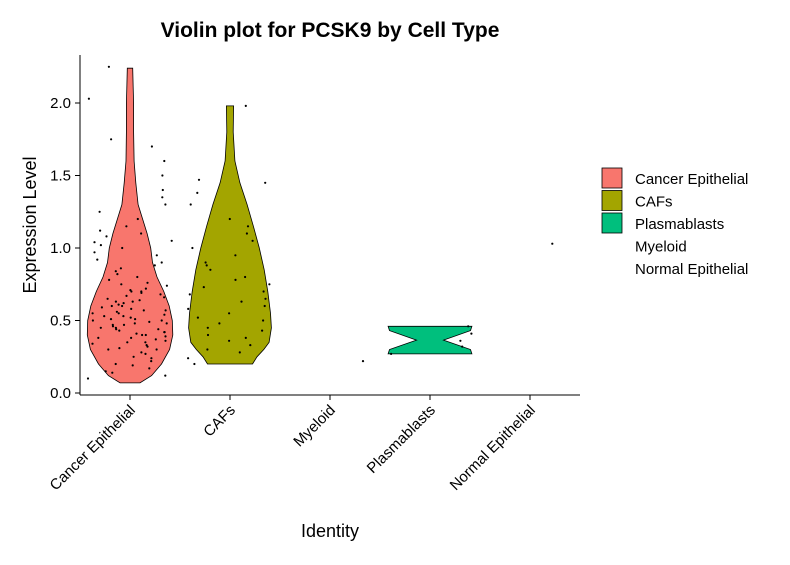 This screenshot has width=790, height=565. What do you see at coordinates (219, 421) in the screenshot?
I see `x-tick-label-cafs: CAFs` at bounding box center [219, 421].